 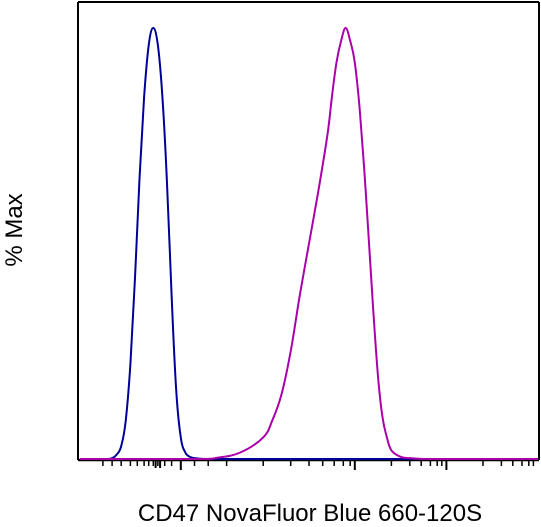 I want to click on y-axis-label: % Max, so click(x=14, y=229).